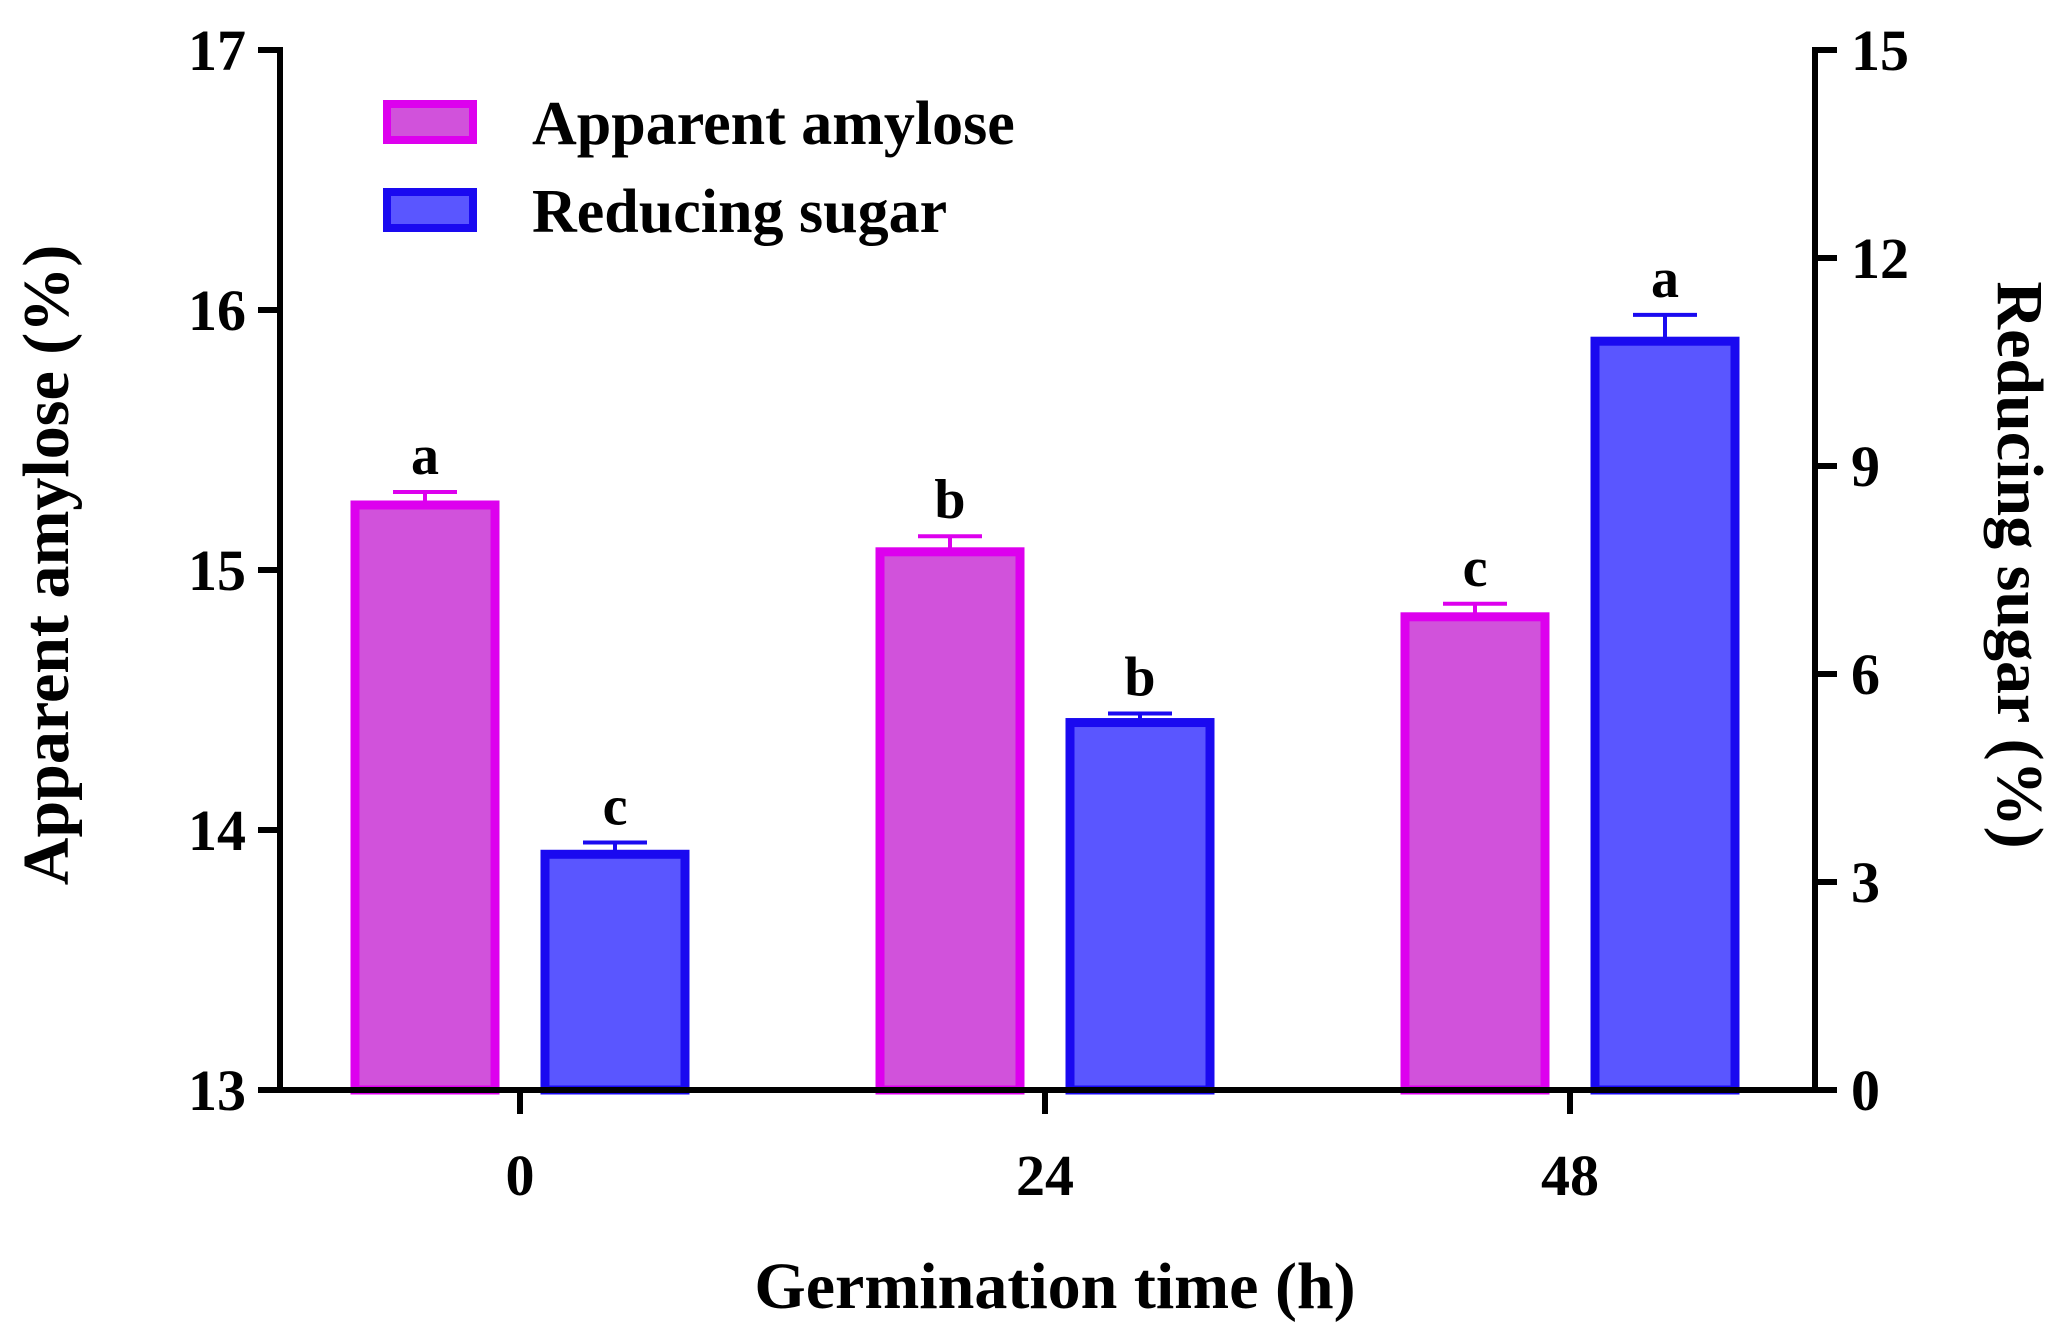 The height and width of the screenshot is (1334, 2058). What do you see at coordinates (1865, 466) in the screenshot?
I see `y-right-tick-label: 9` at bounding box center [1865, 466].